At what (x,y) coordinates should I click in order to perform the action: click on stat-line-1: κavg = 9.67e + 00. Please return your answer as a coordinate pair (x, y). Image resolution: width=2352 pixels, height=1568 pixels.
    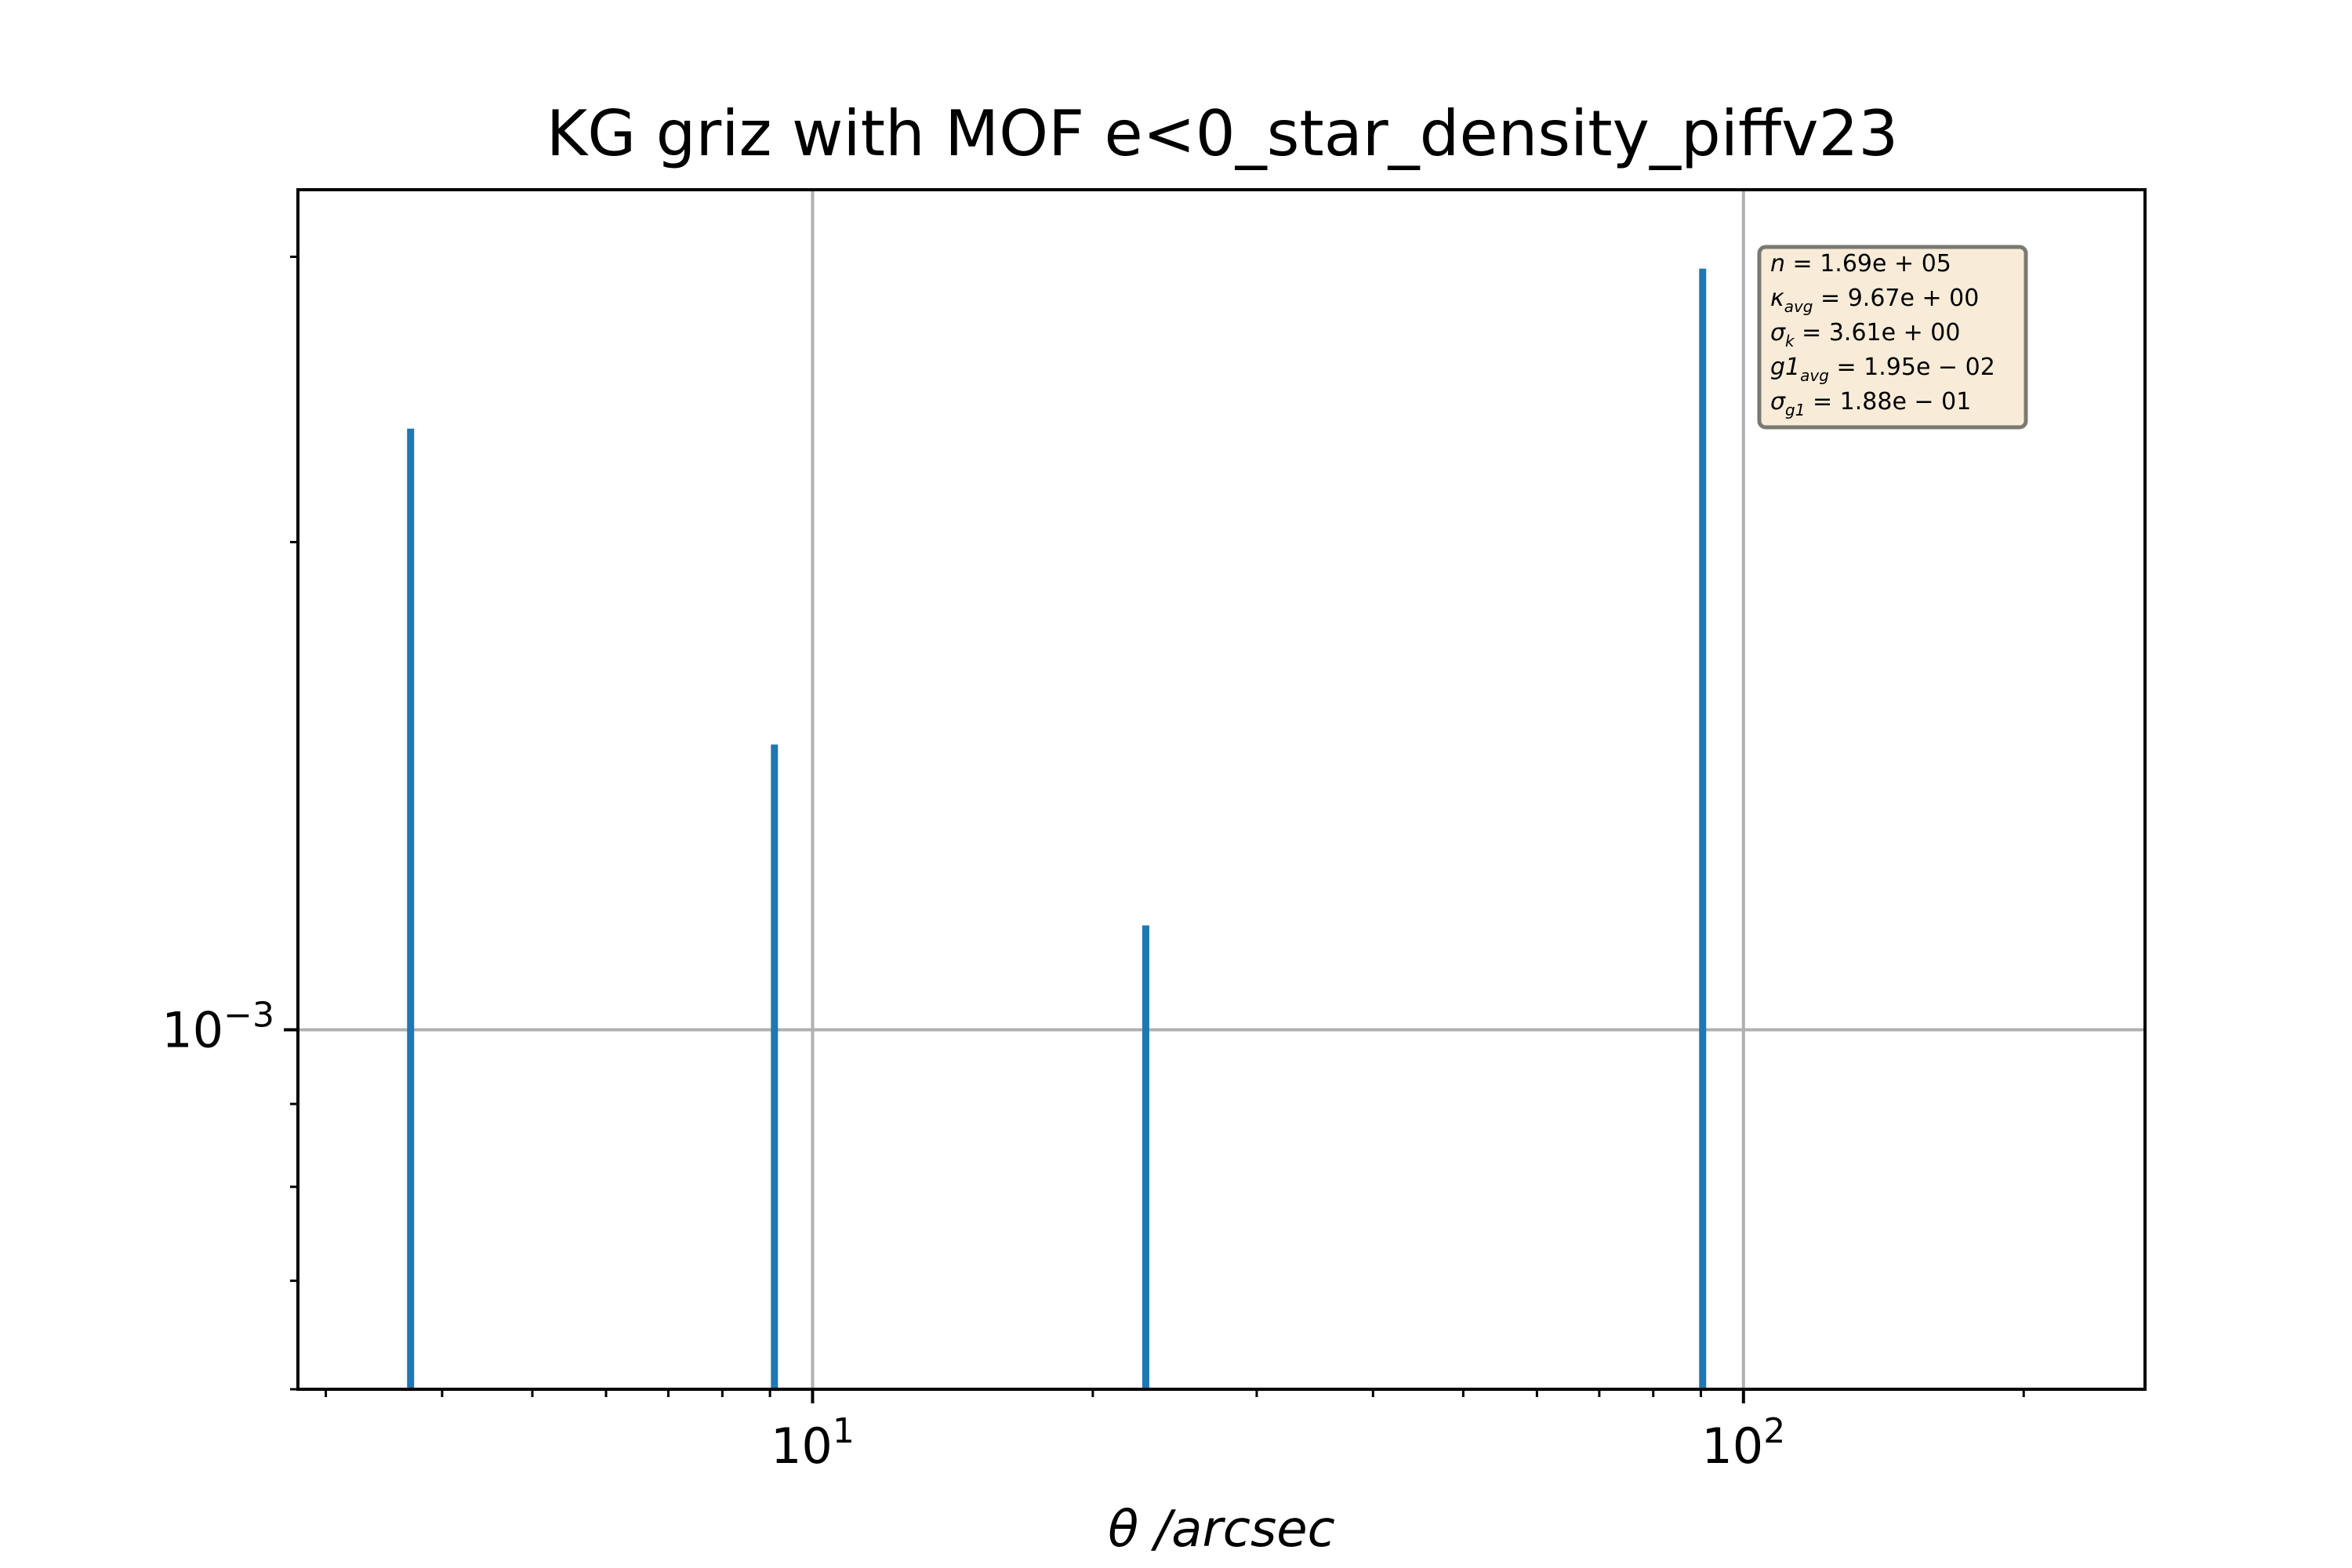
    Looking at the image, I should click on (1874, 300).